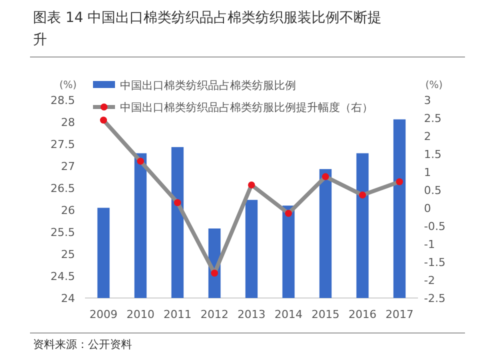 This screenshot has height=362, width=500. What do you see at coordinates (68, 166) in the screenshot?
I see `y-tick-label: 27` at bounding box center [68, 166].